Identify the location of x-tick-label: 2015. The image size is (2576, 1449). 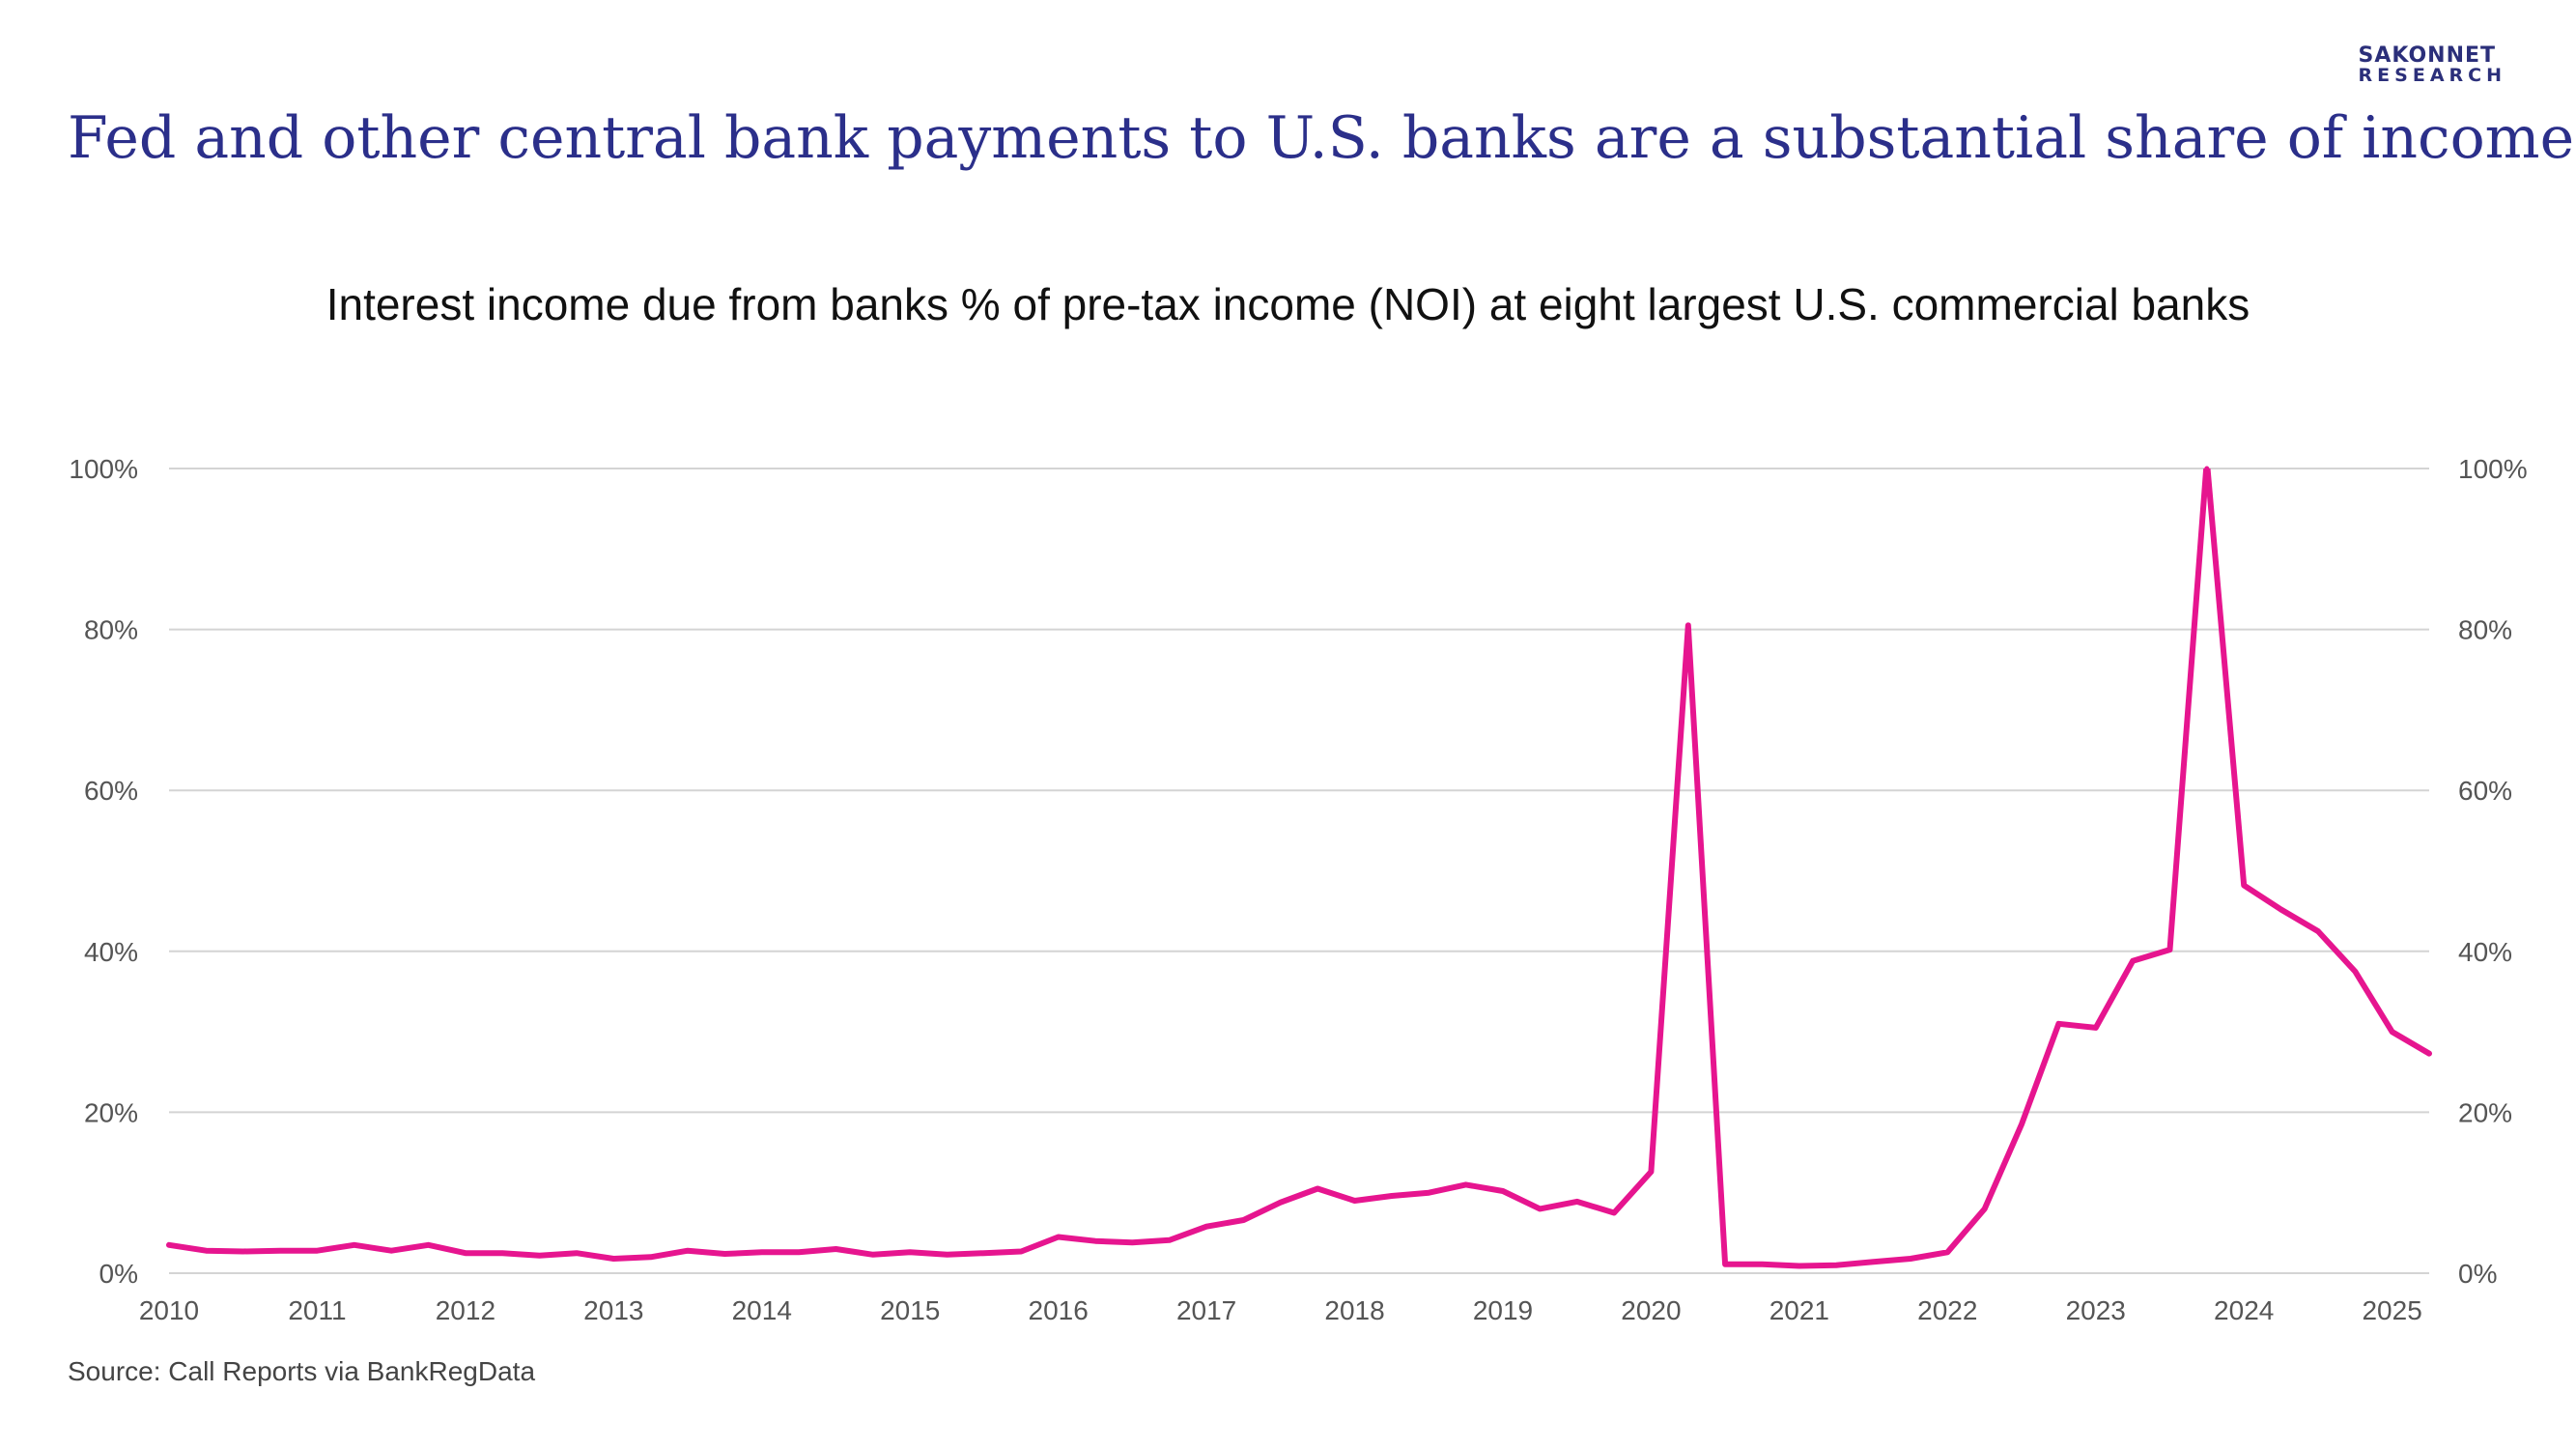
(910, 1310).